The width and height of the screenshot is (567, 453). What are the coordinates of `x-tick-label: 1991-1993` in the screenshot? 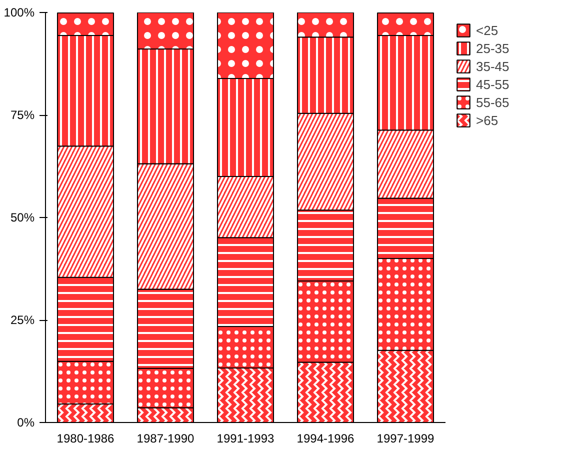 It's located at (245, 439).